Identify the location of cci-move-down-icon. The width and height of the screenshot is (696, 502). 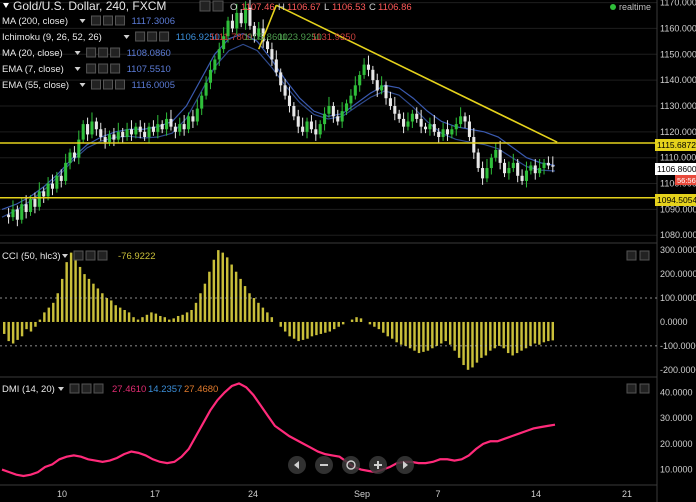
(644, 255).